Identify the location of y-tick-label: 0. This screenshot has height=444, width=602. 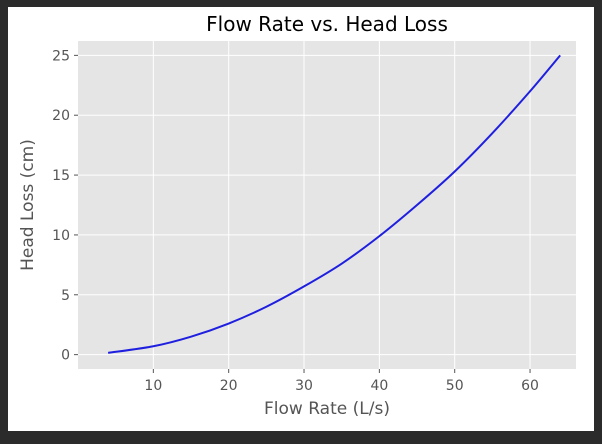
(65, 356).